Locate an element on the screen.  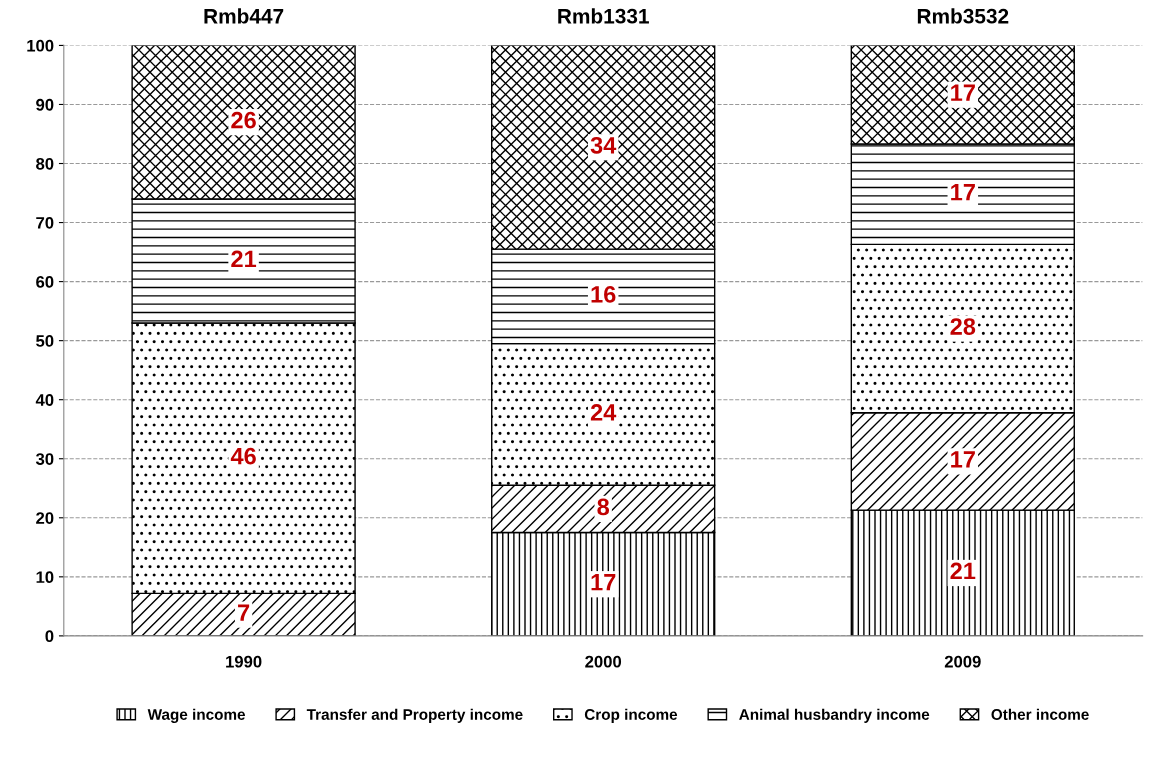
total-label: Rmb447 is located at coordinates (244, 16).